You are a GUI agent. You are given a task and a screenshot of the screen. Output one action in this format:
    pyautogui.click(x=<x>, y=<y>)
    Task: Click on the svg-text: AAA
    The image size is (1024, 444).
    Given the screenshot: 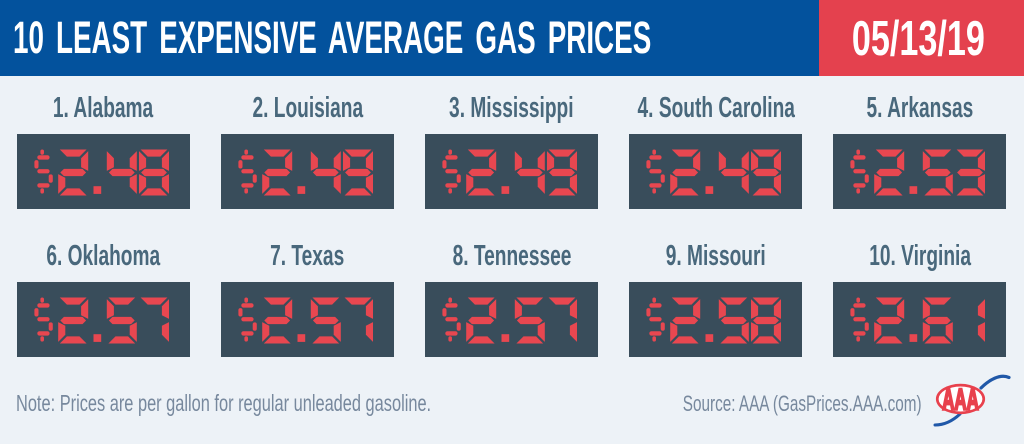 What is the action you would take?
    pyautogui.click(x=960, y=399)
    